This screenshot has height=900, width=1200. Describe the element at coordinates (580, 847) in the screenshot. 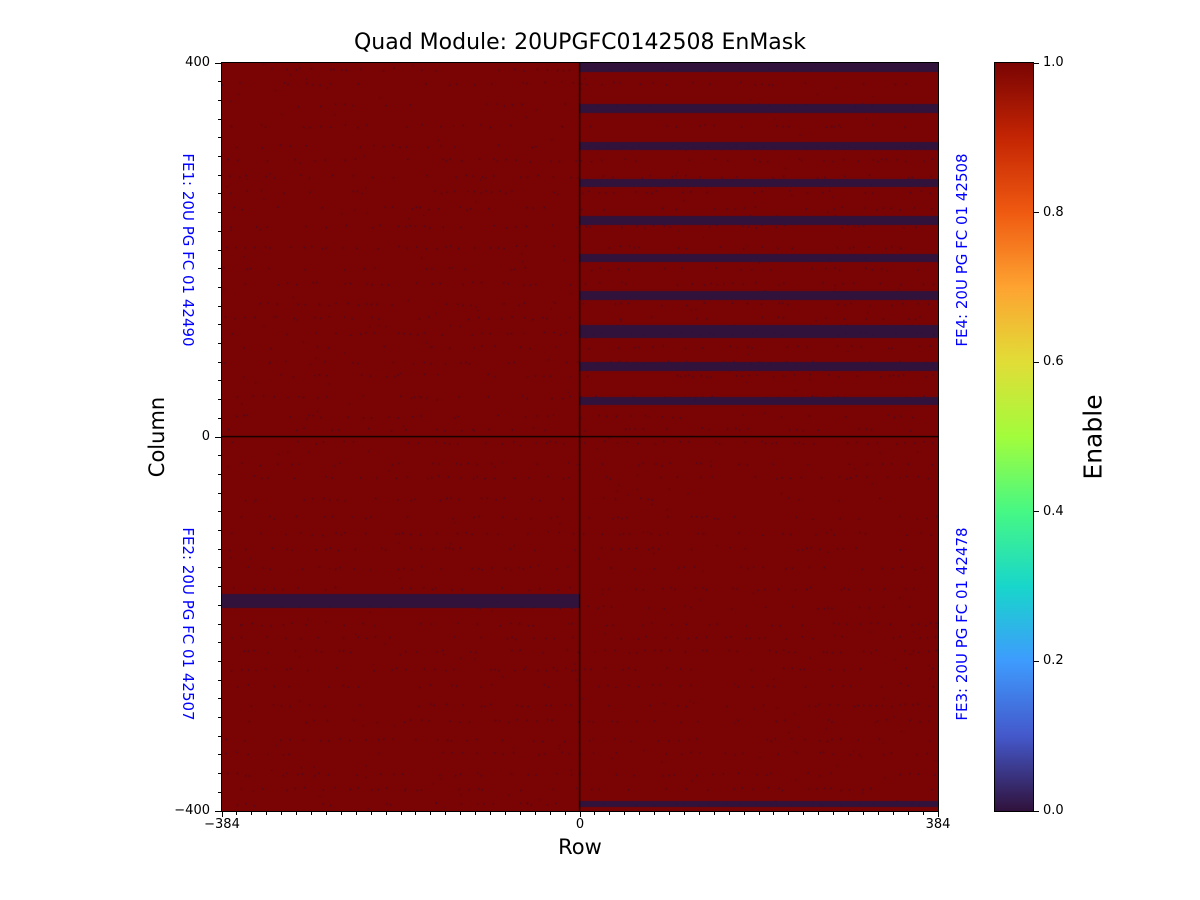

I see `x-axis-label: Row` at that location.